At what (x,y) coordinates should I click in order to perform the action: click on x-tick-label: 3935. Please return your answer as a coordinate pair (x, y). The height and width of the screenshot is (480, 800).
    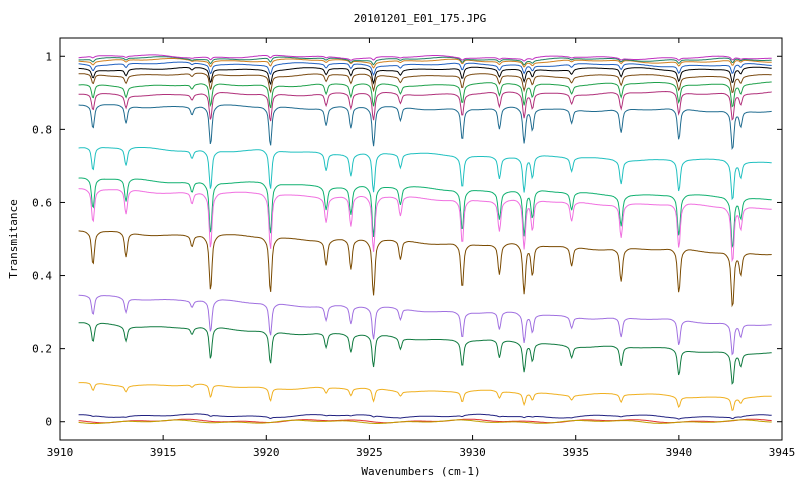
    Looking at the image, I should click on (575, 452).